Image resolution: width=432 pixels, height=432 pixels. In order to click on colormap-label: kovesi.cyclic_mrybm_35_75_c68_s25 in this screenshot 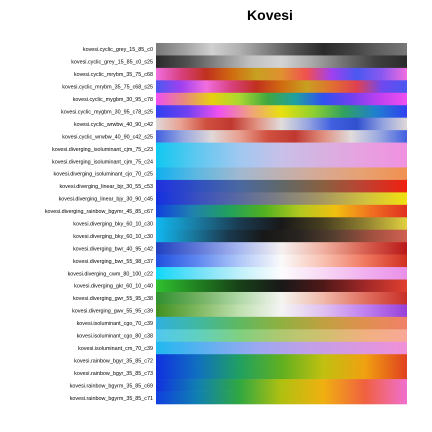, I will do `click(107, 88)`.